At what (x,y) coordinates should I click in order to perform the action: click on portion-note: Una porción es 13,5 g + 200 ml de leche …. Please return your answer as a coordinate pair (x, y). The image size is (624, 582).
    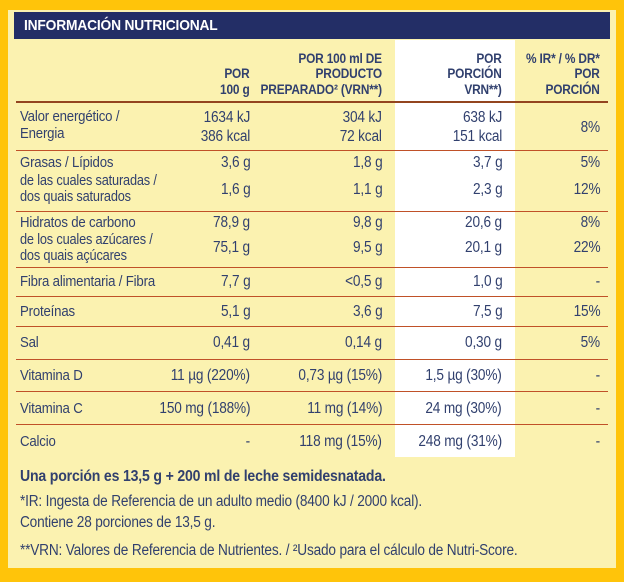
    Looking at the image, I should click on (203, 476).